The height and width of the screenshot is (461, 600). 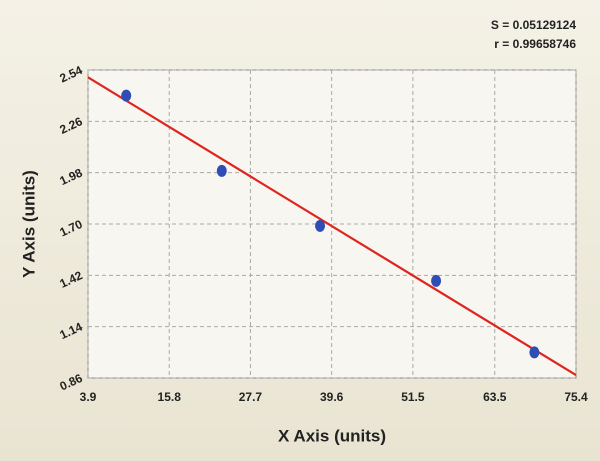 I want to click on annotation: r = 0.99658746, so click(x=535, y=44).